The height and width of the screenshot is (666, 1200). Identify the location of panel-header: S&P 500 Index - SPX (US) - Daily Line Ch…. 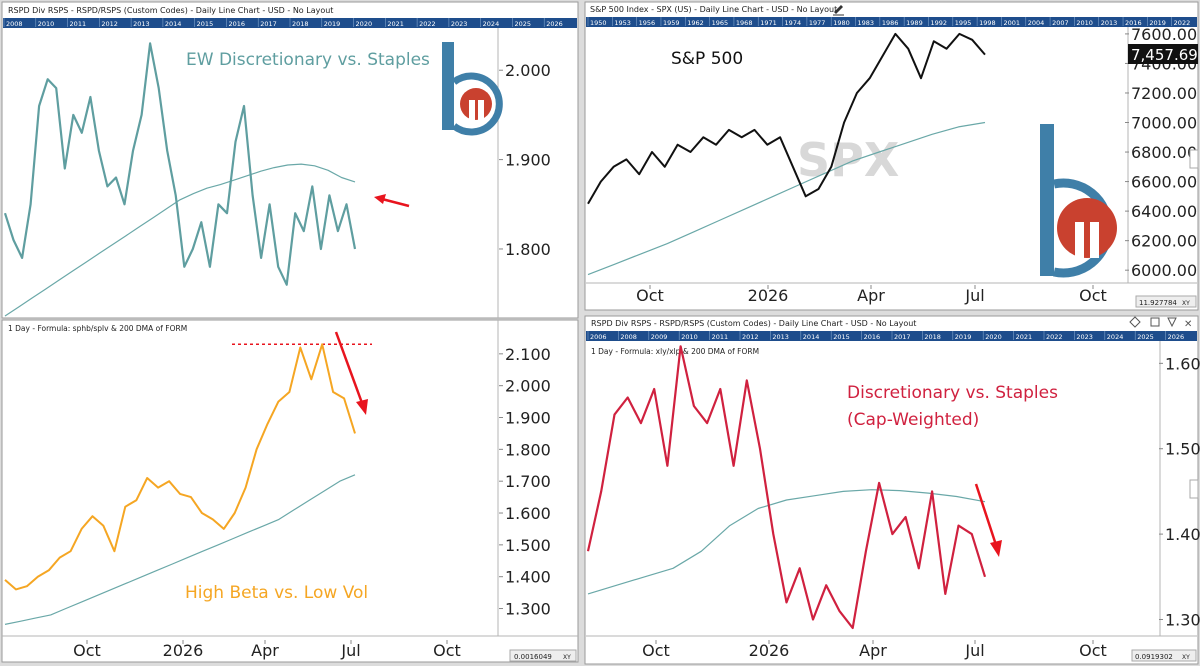
(713, 9).